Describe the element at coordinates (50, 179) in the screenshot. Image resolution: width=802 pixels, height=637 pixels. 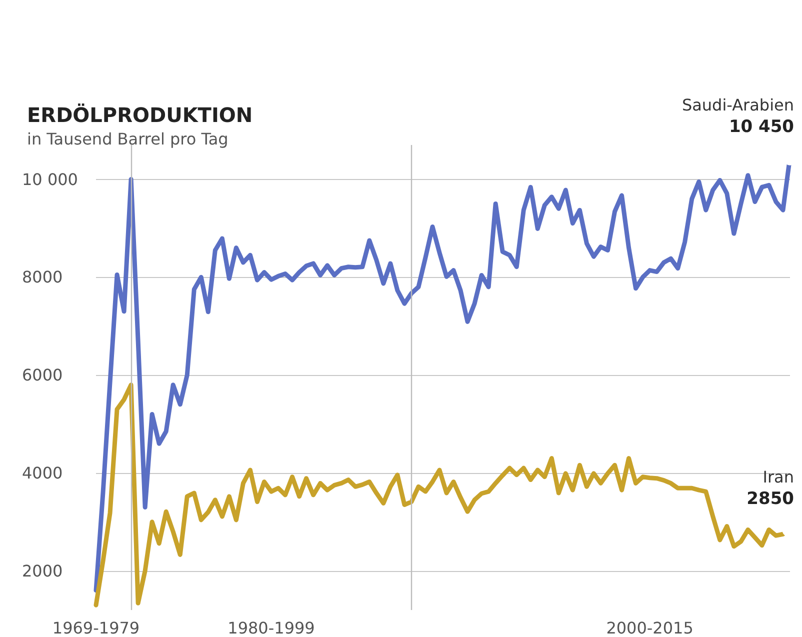
I see `y-tick-label: 10 000` at that location.